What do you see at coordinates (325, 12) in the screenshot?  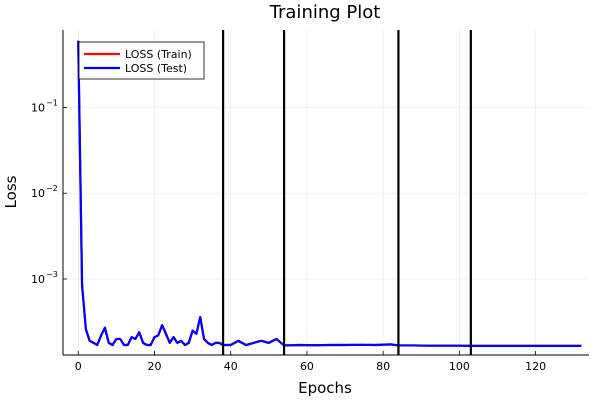 I see `chart-title: Training Plot` at bounding box center [325, 12].